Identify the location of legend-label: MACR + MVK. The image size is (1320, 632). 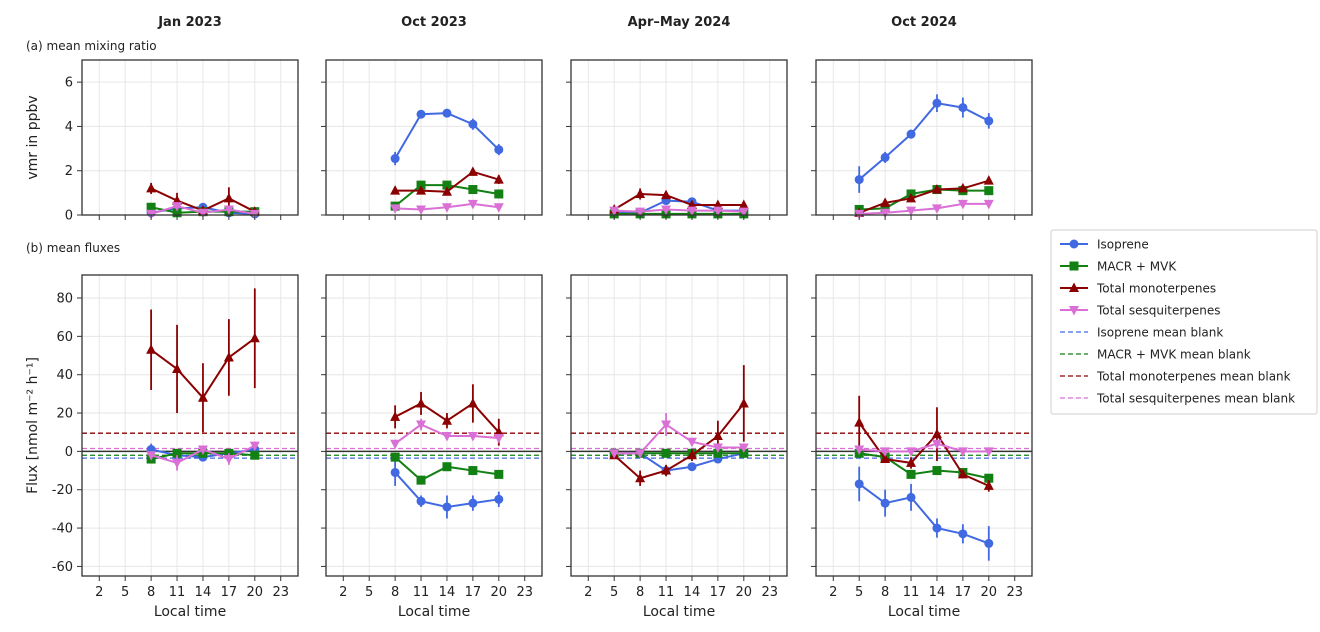
(1137, 267).